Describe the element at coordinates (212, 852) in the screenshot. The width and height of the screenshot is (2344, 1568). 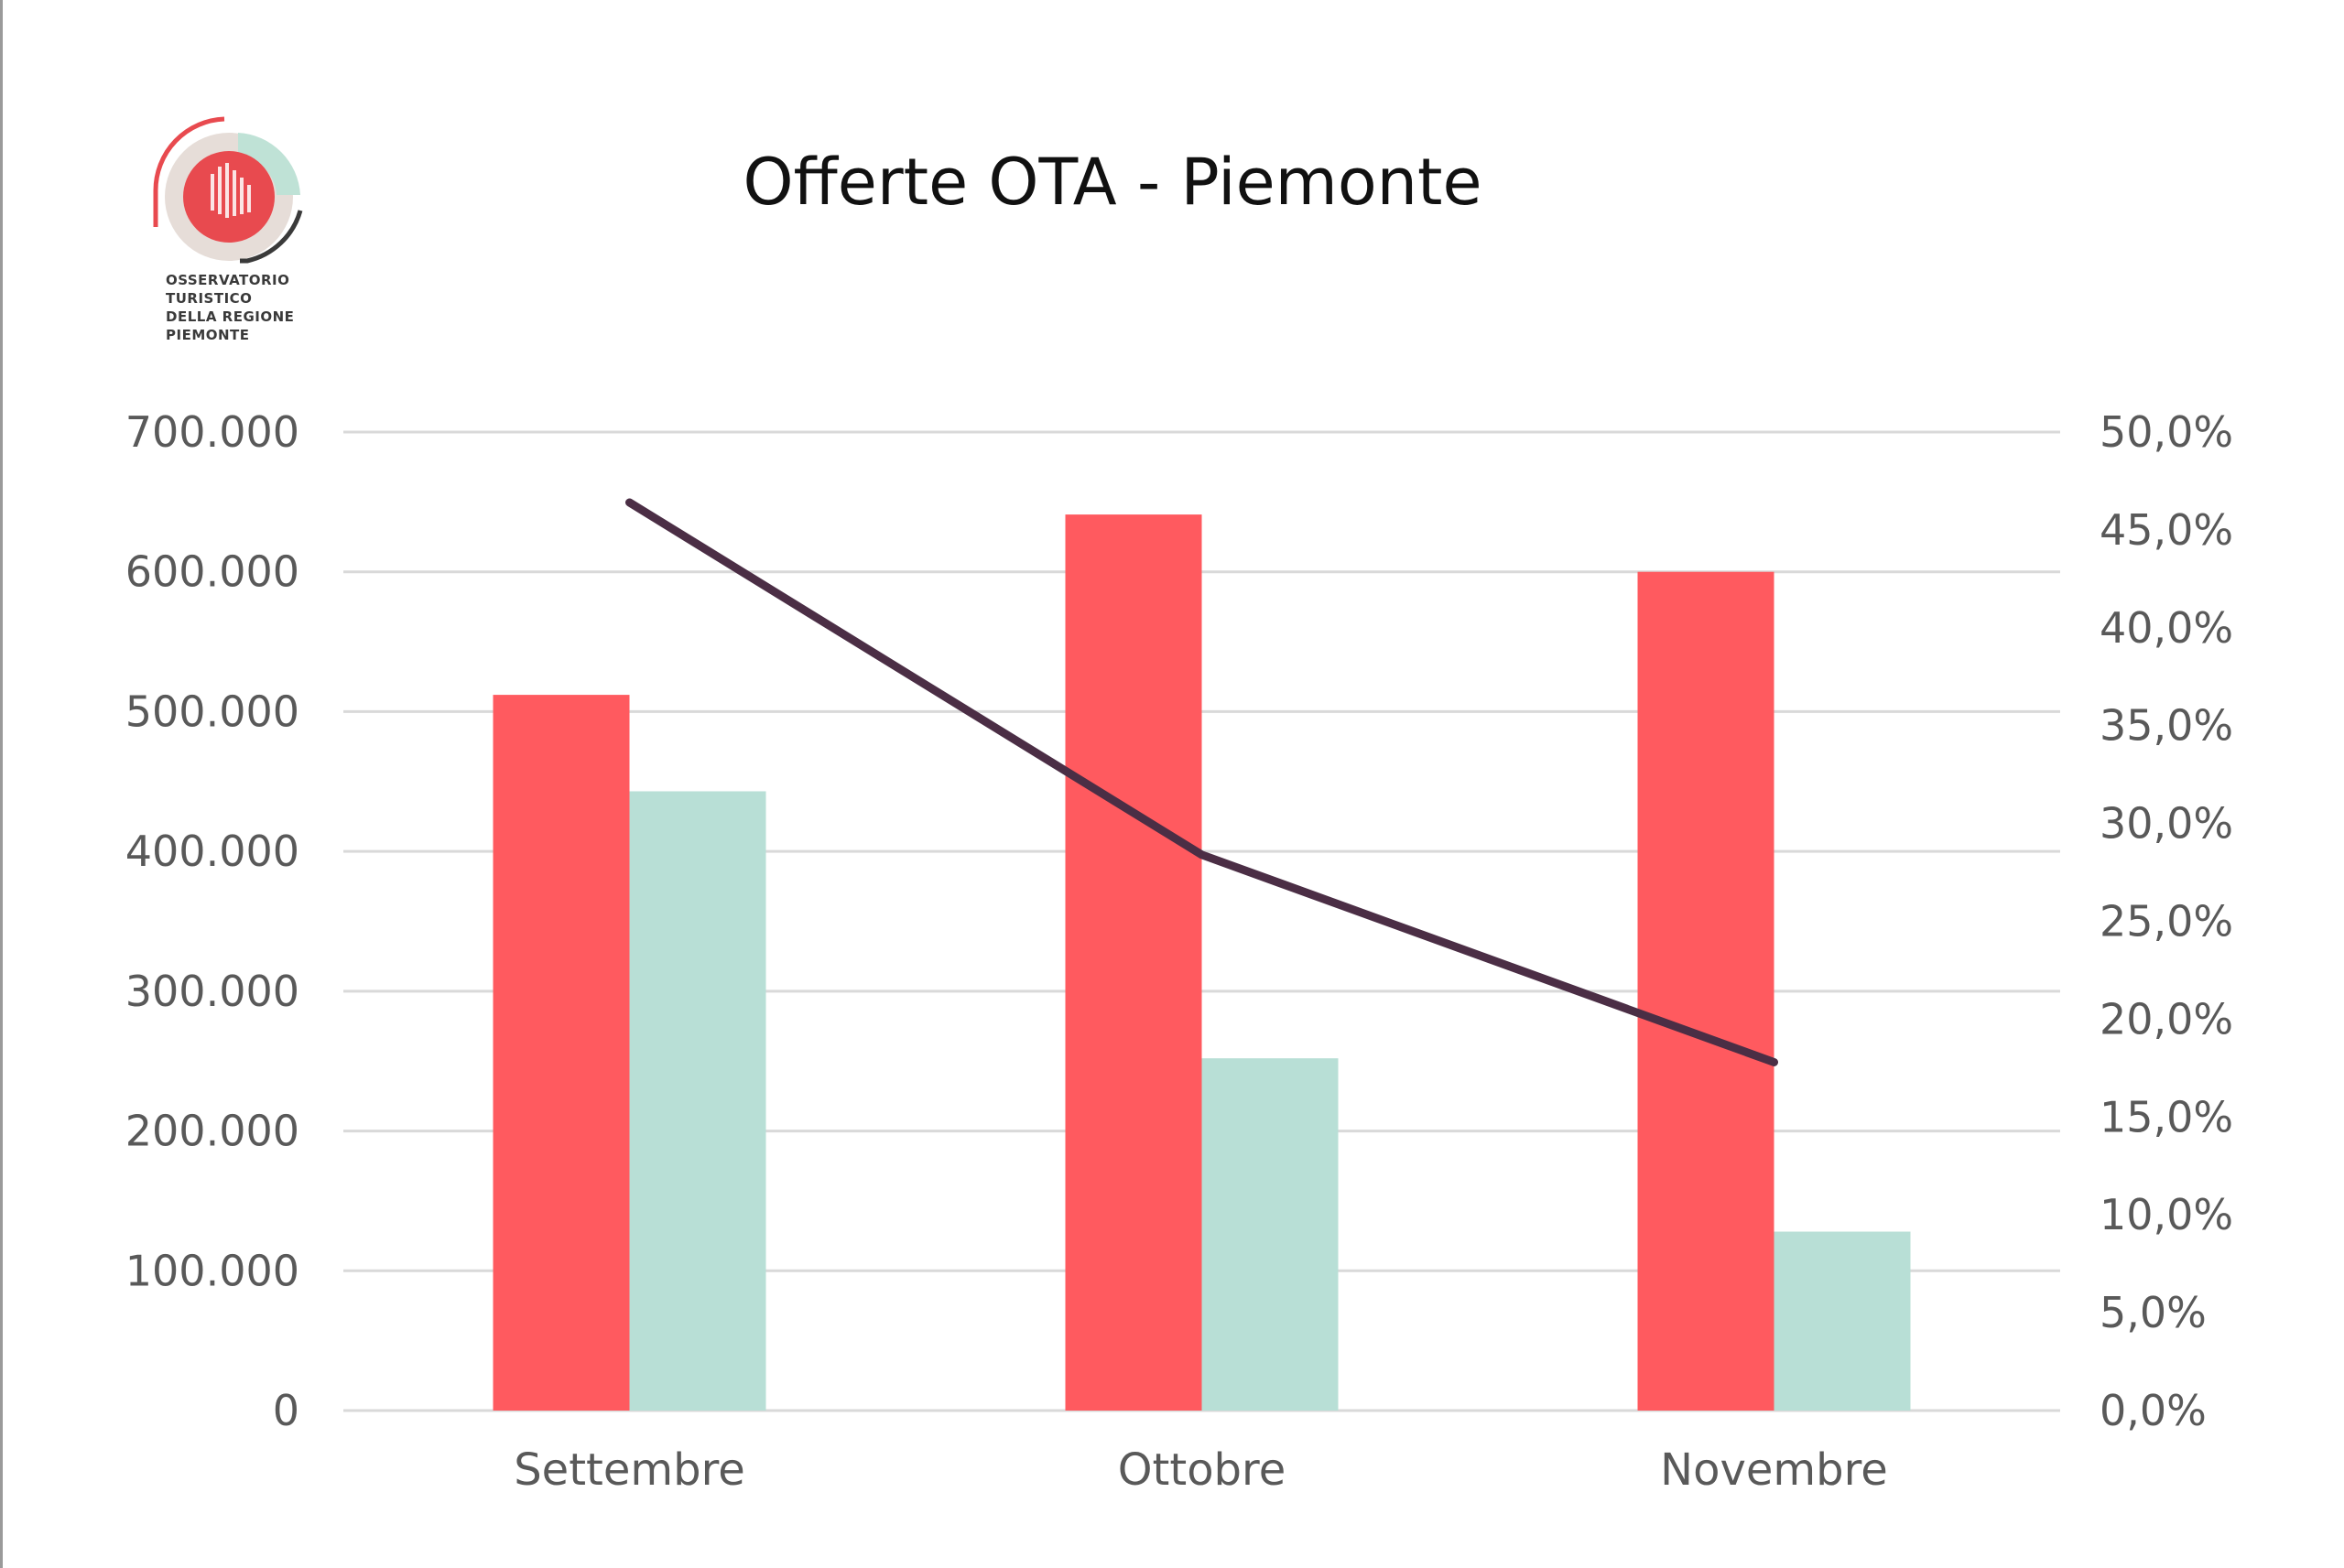
I see `y-tick-label: 400.000` at that location.